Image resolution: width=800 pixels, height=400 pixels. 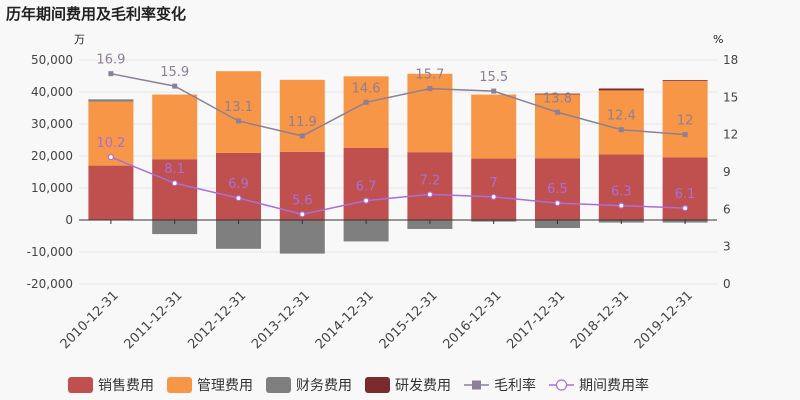 I want to click on legend-item: 研发费用, so click(x=408, y=385).